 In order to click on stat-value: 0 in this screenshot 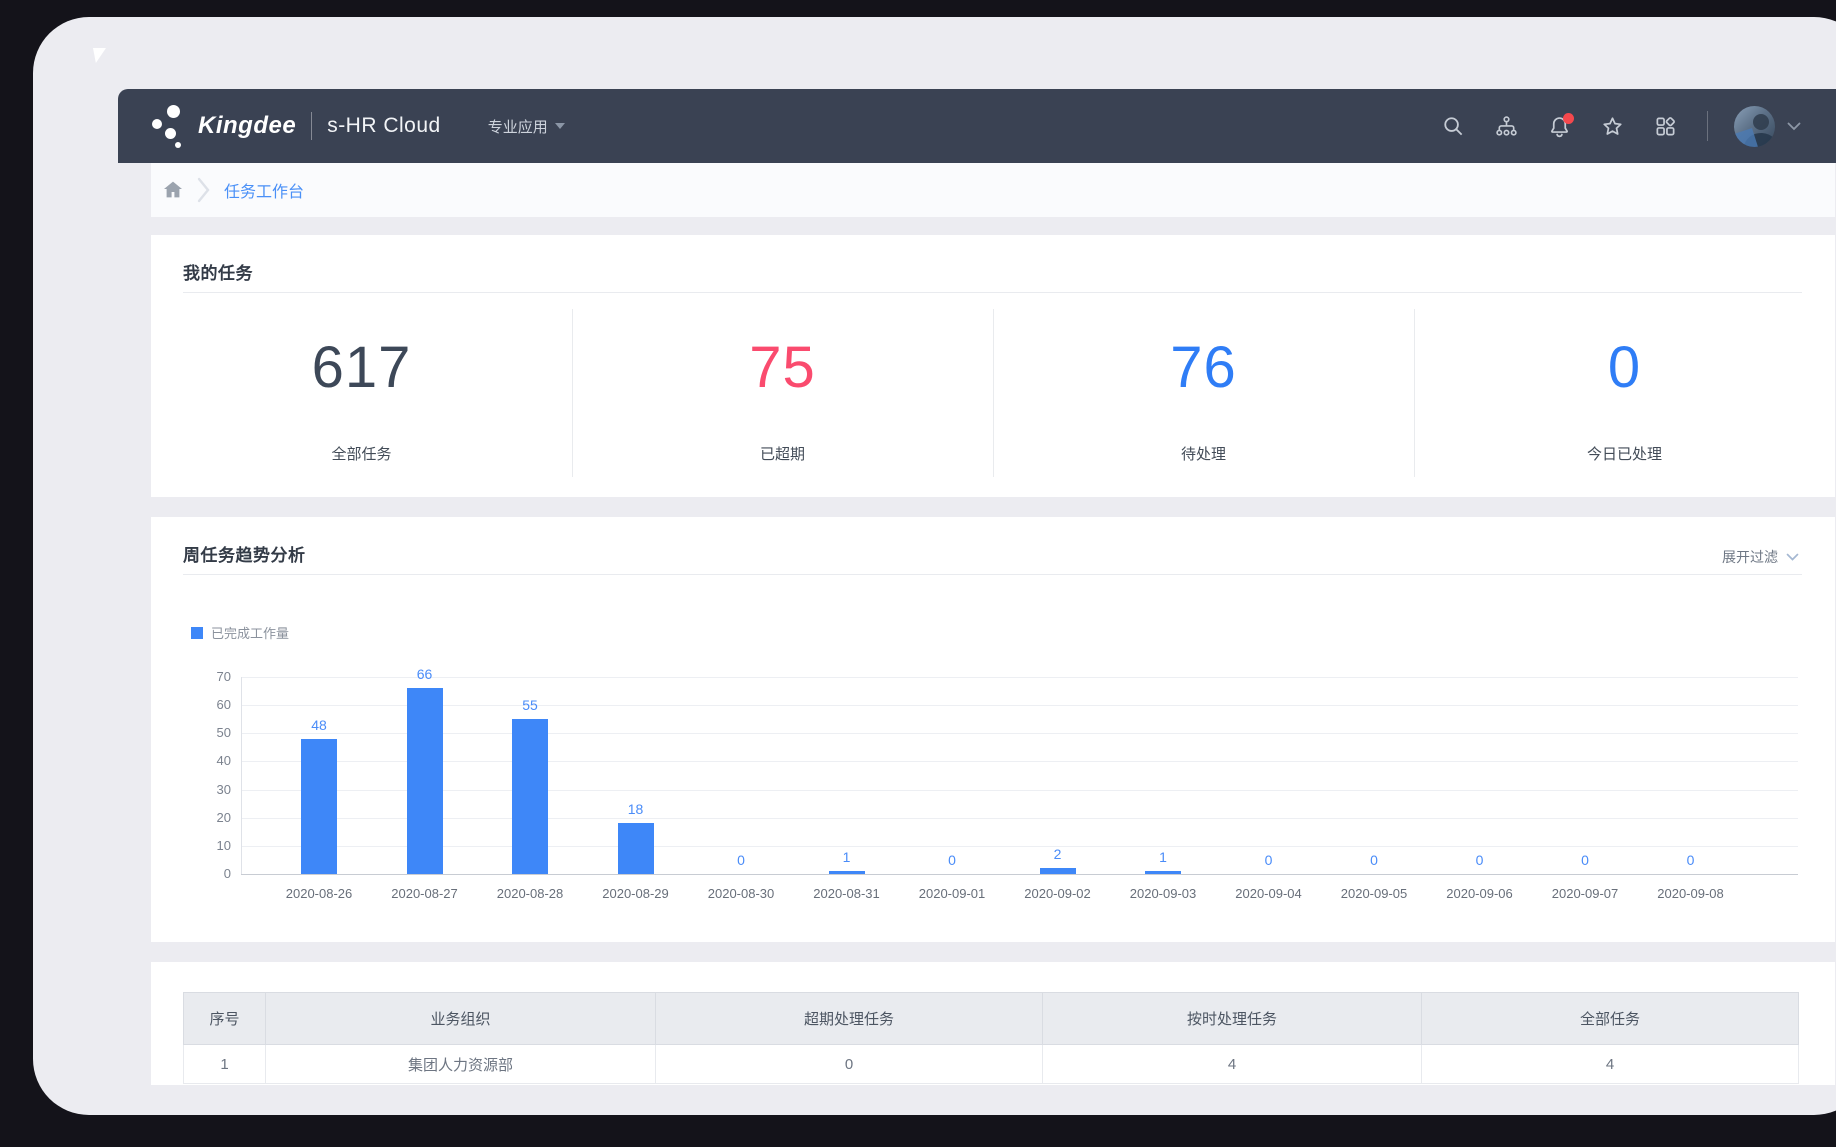, I will do `click(1624, 367)`.